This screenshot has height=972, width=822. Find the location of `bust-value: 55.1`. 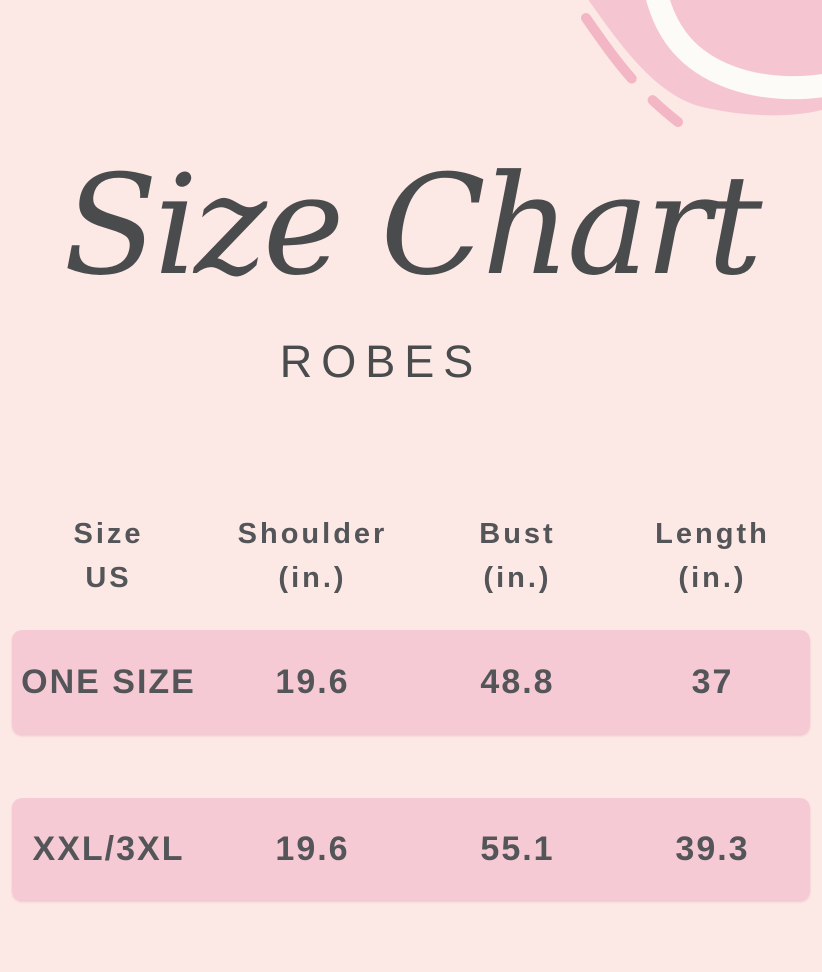

bust-value: 55.1 is located at coordinates (517, 849).